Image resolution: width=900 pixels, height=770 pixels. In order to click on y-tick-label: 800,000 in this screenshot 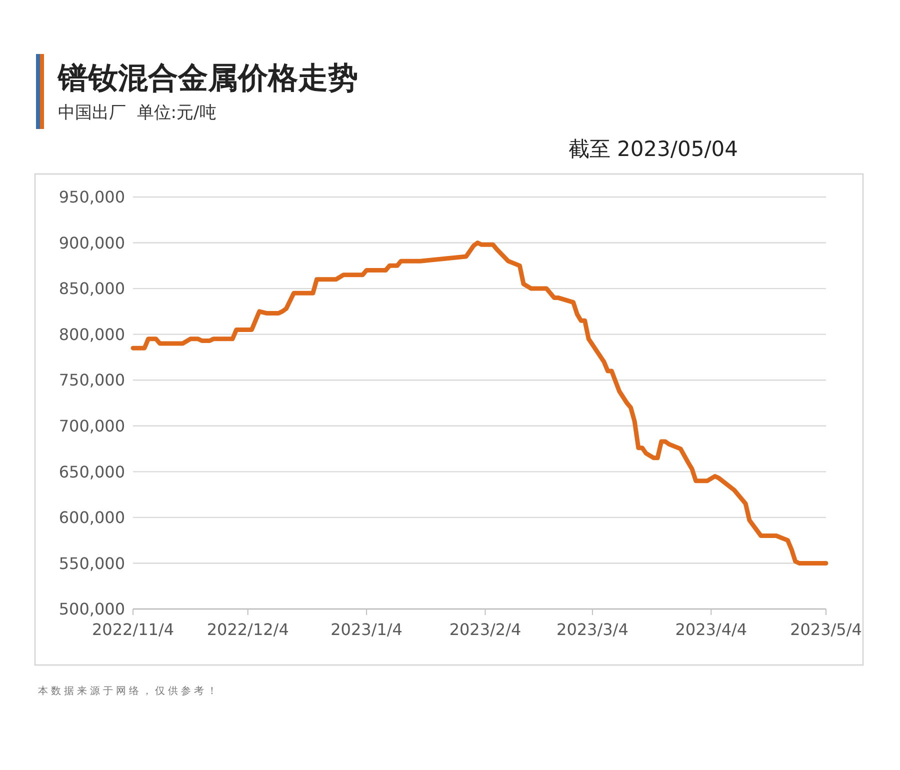, I will do `click(91, 334)`.